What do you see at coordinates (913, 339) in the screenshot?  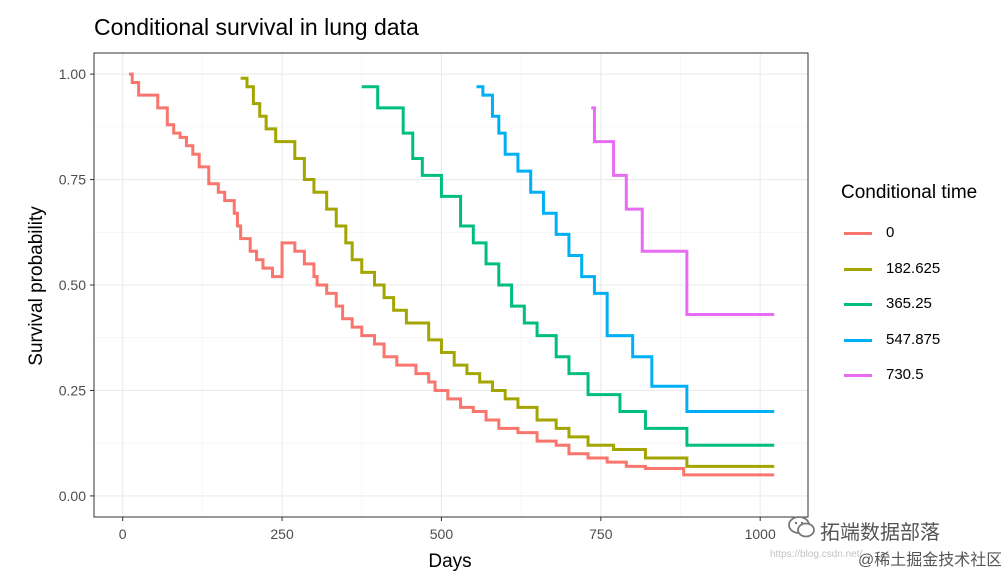 I see `legend-label: 547.875` at bounding box center [913, 339].